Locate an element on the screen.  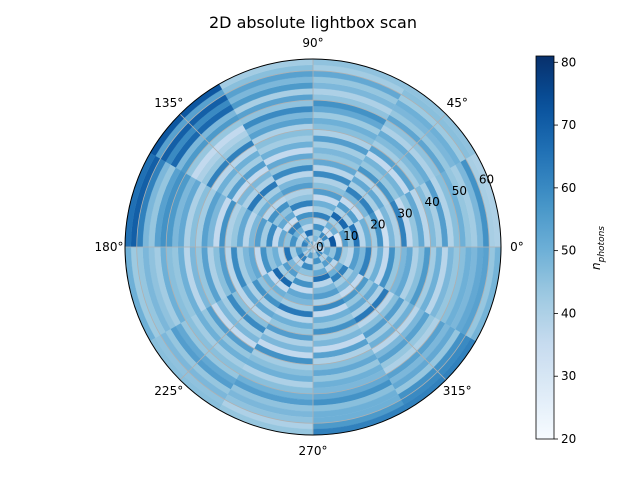
theta-tick-label: 315° is located at coordinates (457, 391).